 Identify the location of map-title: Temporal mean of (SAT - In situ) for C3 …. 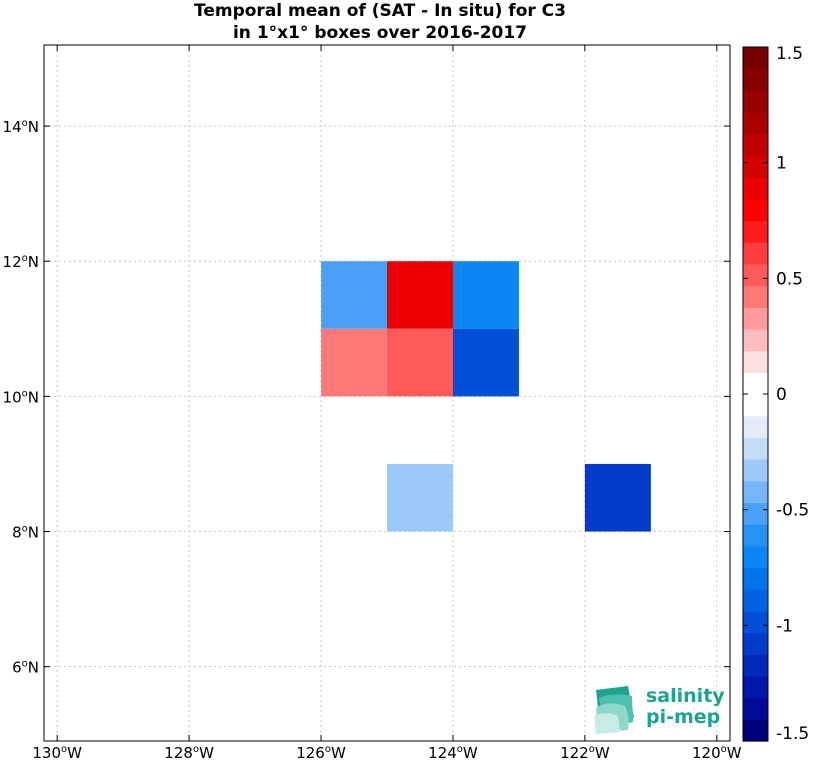
(380, 22).